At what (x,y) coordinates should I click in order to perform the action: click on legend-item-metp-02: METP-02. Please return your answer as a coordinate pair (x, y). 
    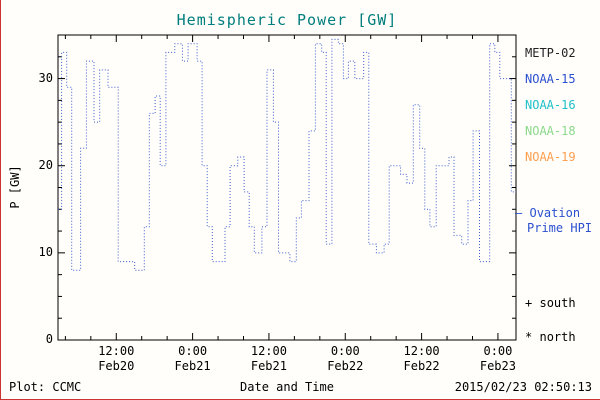
    Looking at the image, I should click on (550, 53).